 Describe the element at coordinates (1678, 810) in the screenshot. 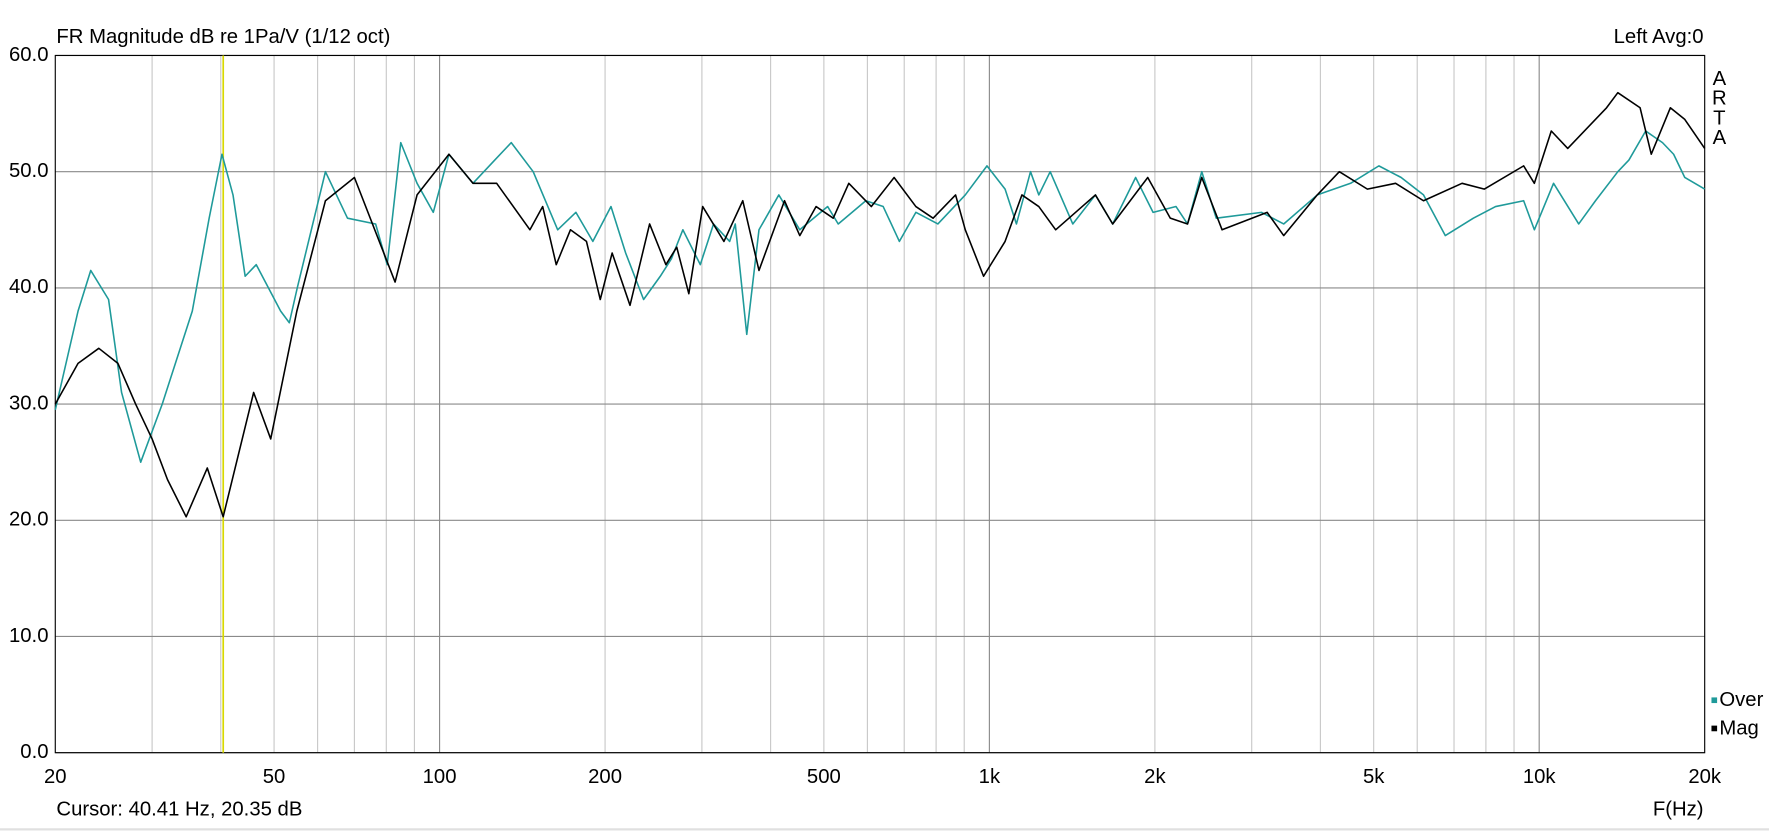

I see `x-axis-label: F(Hz)` at that location.